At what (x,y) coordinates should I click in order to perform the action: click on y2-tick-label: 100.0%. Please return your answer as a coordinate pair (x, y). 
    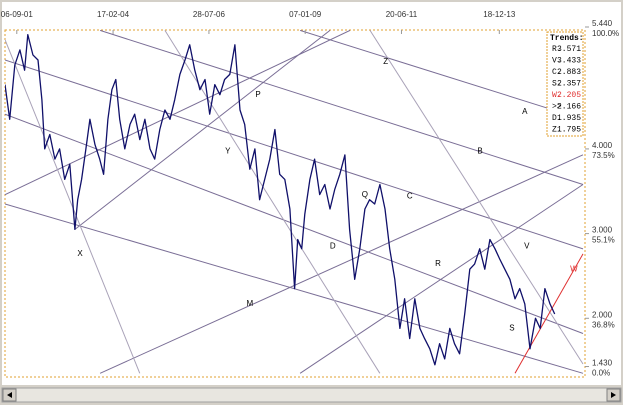
    Looking at the image, I should click on (605, 33).